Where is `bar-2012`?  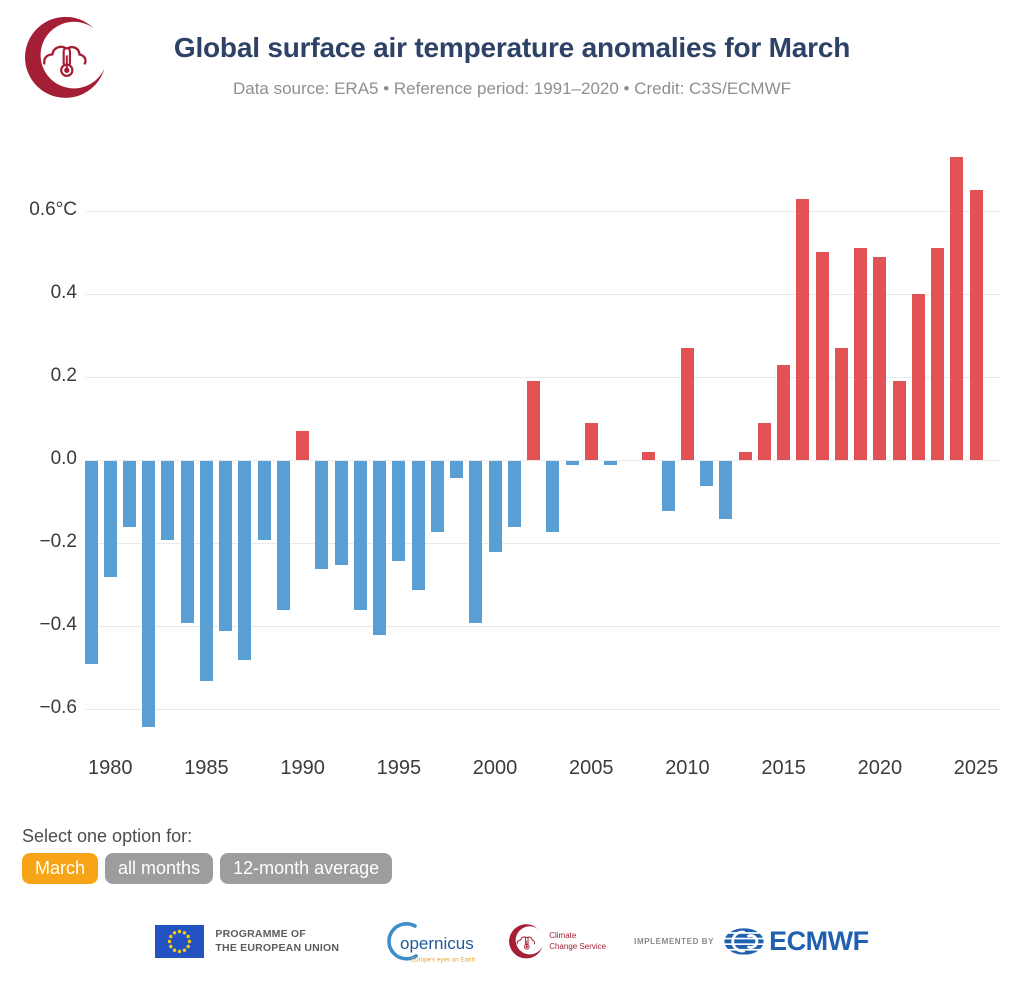
bar-2012 is located at coordinates (726, 490).